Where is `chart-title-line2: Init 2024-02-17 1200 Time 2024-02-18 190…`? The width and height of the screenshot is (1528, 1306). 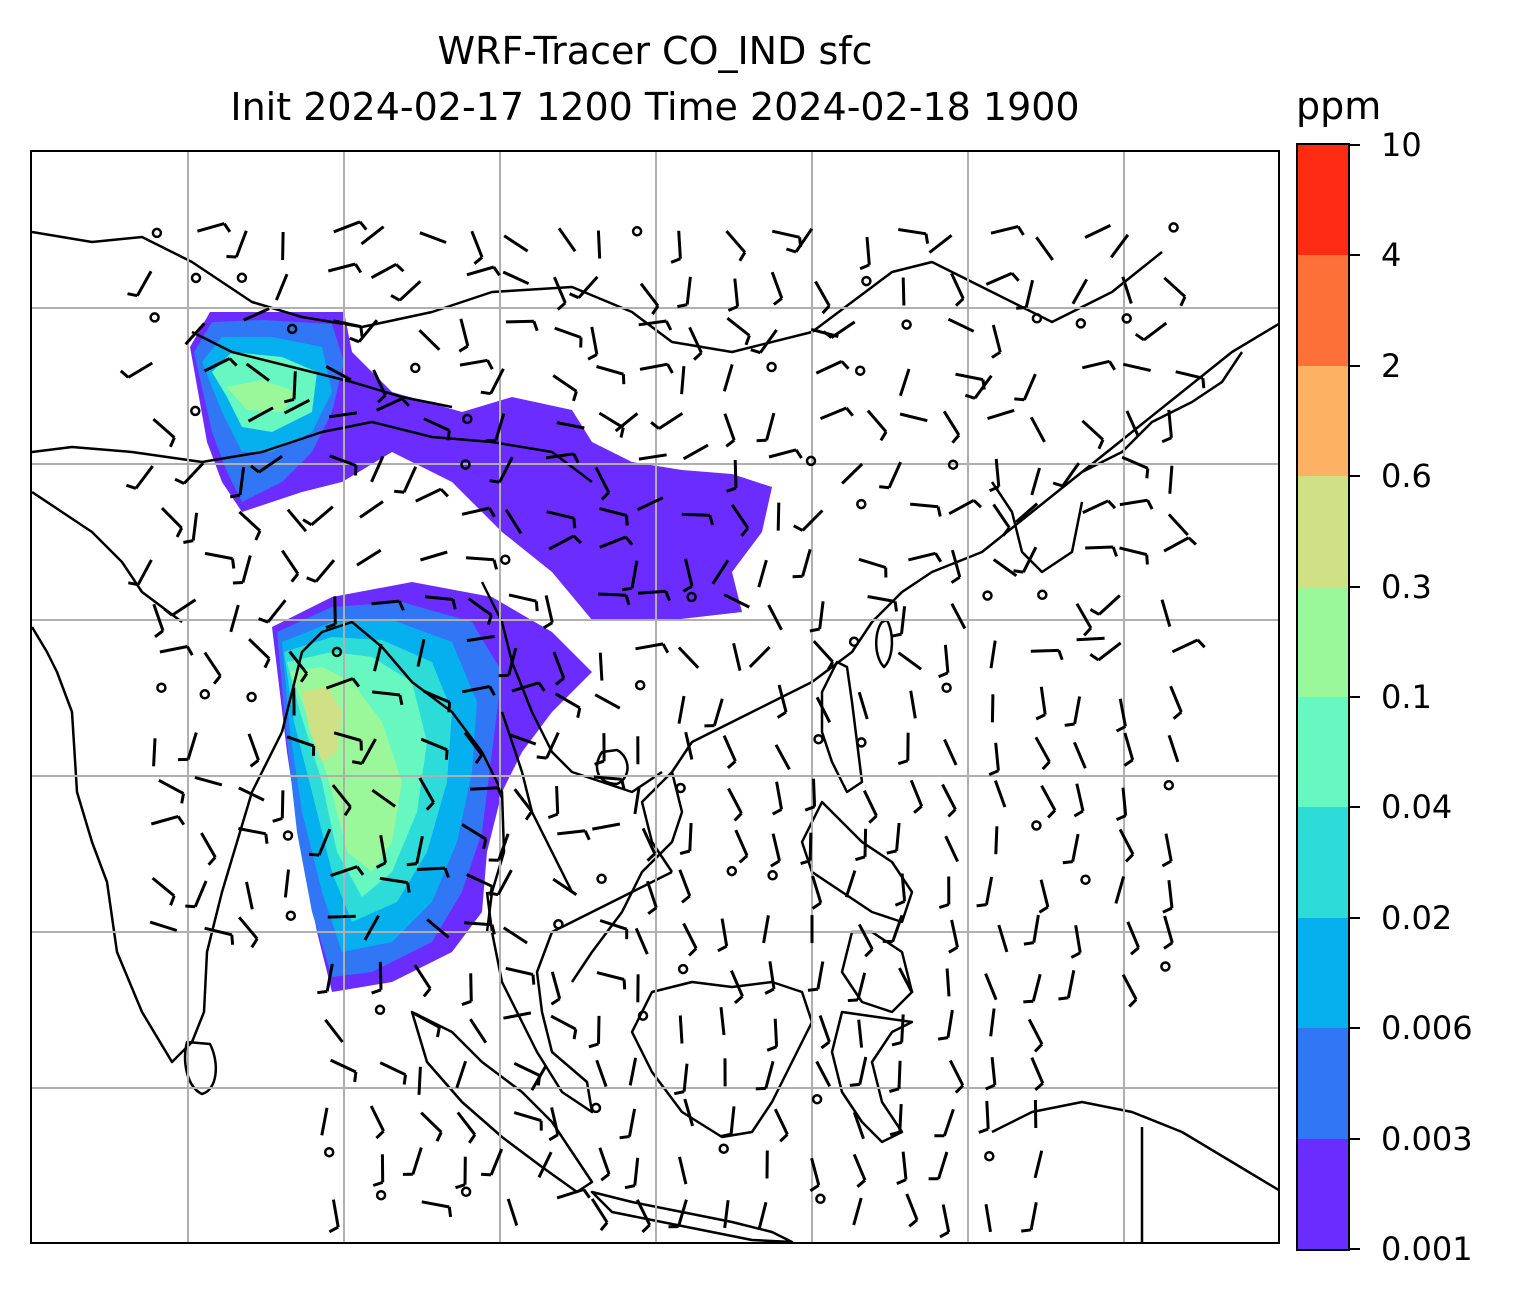
chart-title-line2: Init 2024-02-17 1200 Time 2024-02-18 190… is located at coordinates (655, 107).